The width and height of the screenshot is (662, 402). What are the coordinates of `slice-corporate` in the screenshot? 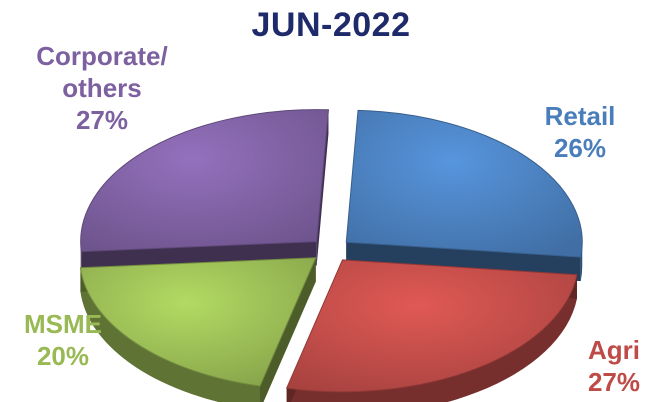 It's located at (205, 181).